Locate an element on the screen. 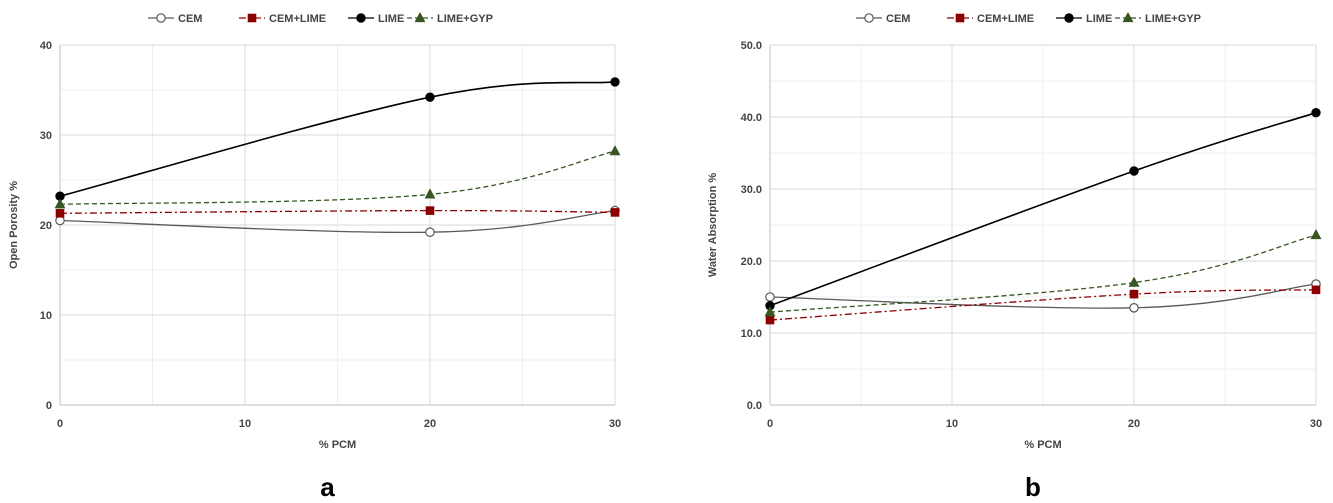 Image resolution: width=1333 pixels, height=503 pixels. y-tick-label: 20.0 is located at coordinates (751, 262).